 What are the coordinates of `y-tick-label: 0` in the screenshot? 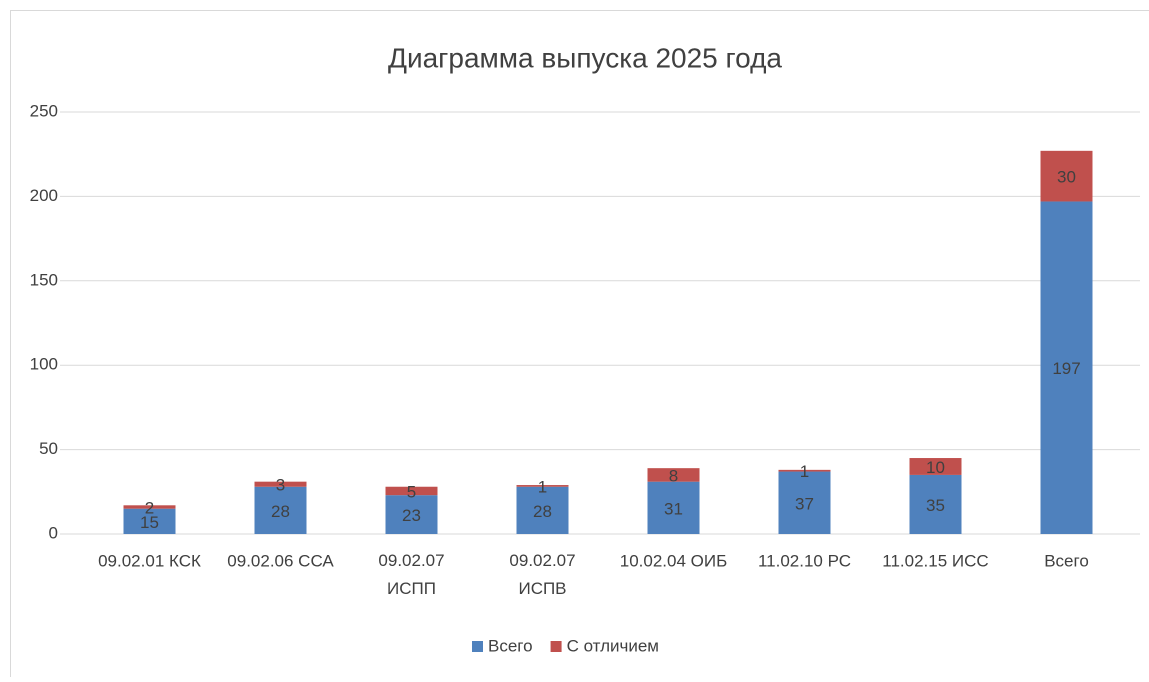 It's located at (53, 532).